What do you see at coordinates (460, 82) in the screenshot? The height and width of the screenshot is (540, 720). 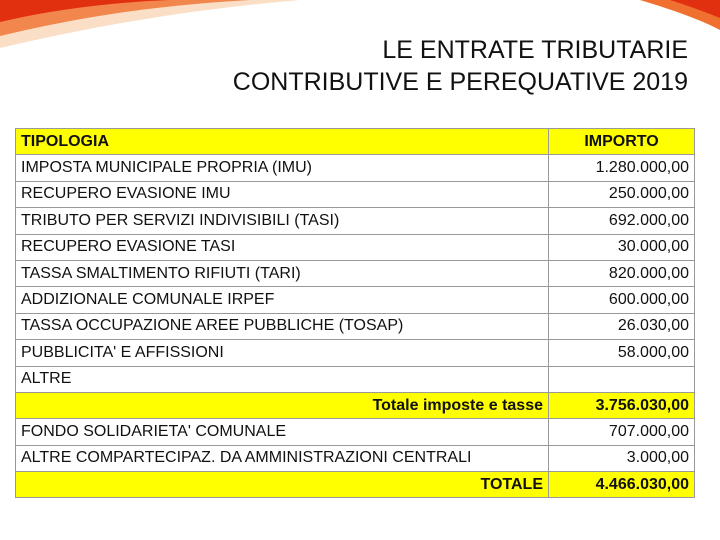 I see `title-line: CONTRIBUTIVE E PEREQUATIVE 2019` at bounding box center [460, 82].